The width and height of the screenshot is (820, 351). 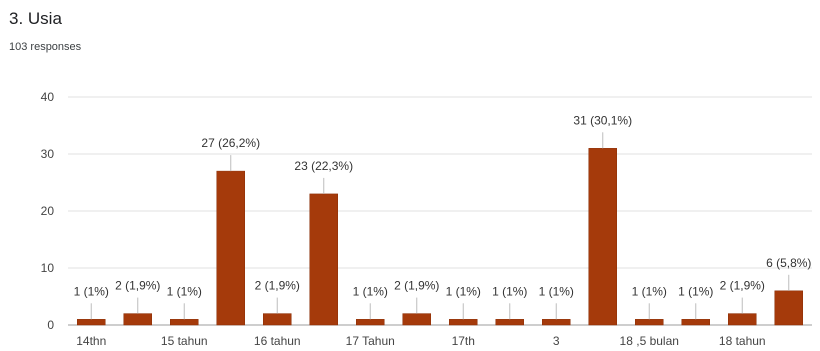 What do you see at coordinates (323, 166) in the screenshot?
I see `data-label: 23 (22,3%)` at bounding box center [323, 166].